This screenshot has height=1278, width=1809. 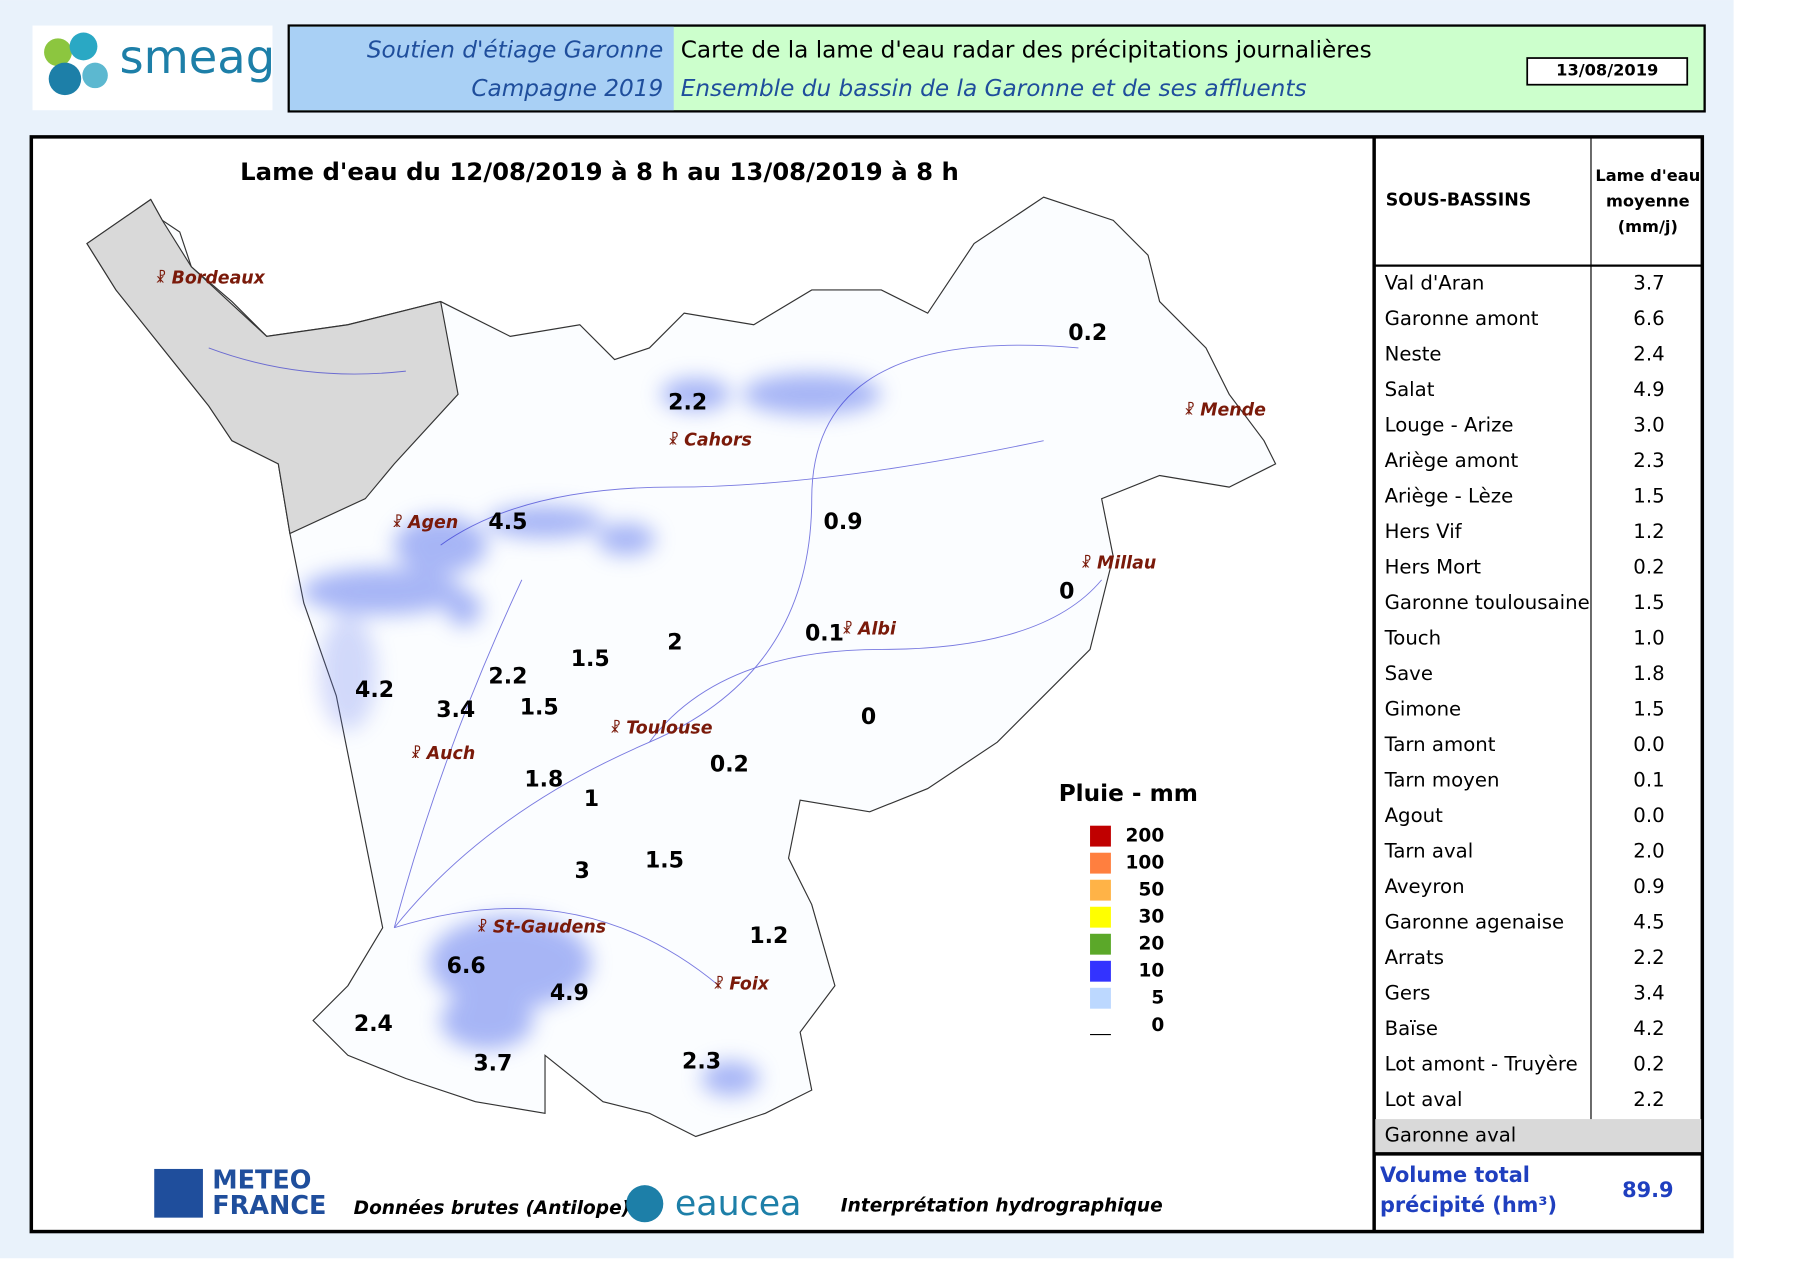 What do you see at coordinates (1451, 1134) in the screenshot?
I see `row-name: Garonne aval` at bounding box center [1451, 1134].